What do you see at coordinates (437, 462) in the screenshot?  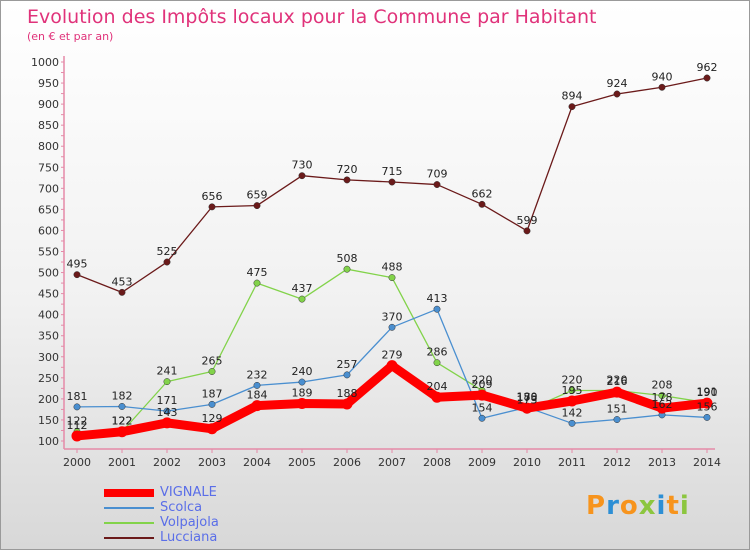 I see `x-tick-label: 2008` at bounding box center [437, 462].